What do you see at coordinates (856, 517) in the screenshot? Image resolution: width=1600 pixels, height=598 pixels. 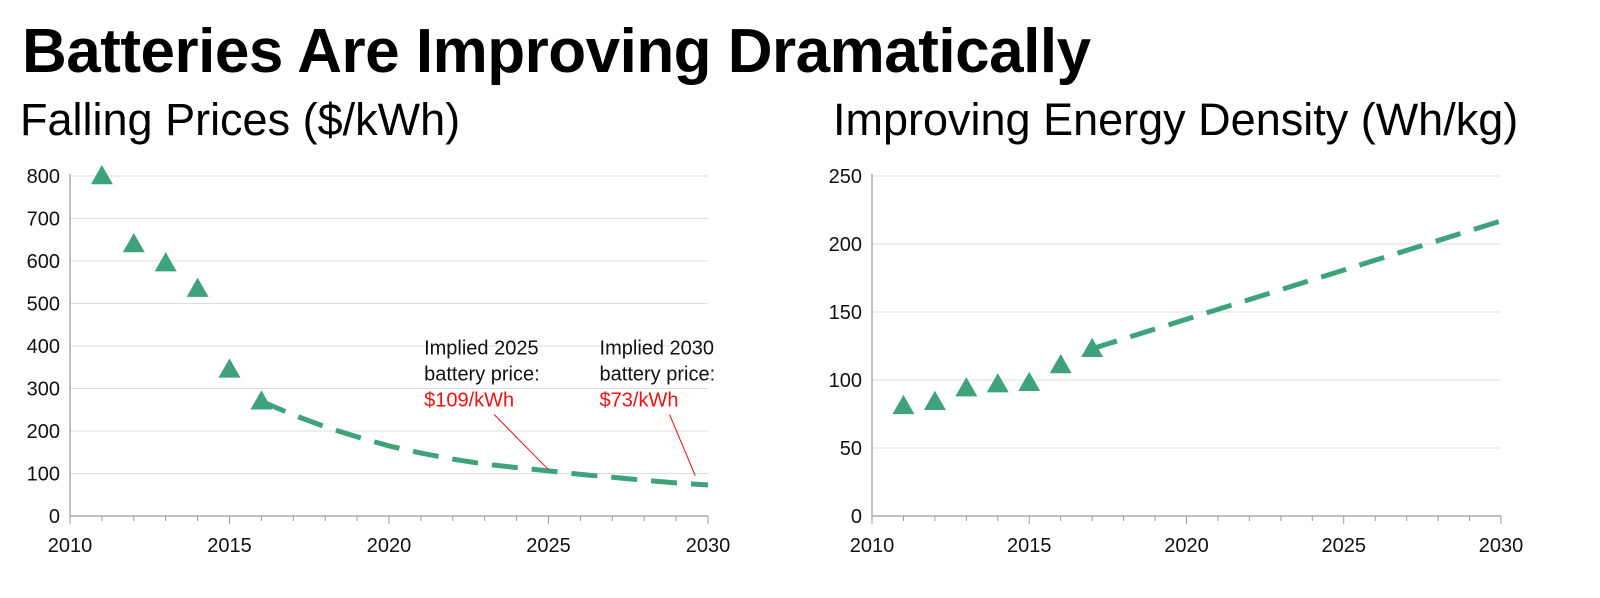 I see `density-y-tick-label: 0` at bounding box center [856, 517].